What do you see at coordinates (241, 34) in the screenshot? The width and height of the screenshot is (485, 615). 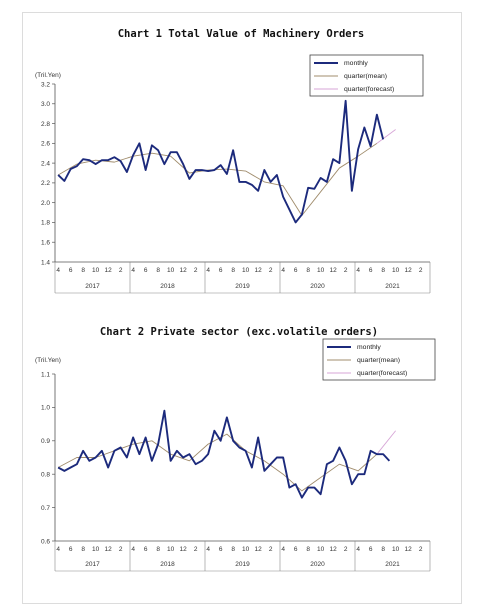 I see `chart-1-title: Chart 1 Total Value of Machinery Orders` at bounding box center [241, 34].